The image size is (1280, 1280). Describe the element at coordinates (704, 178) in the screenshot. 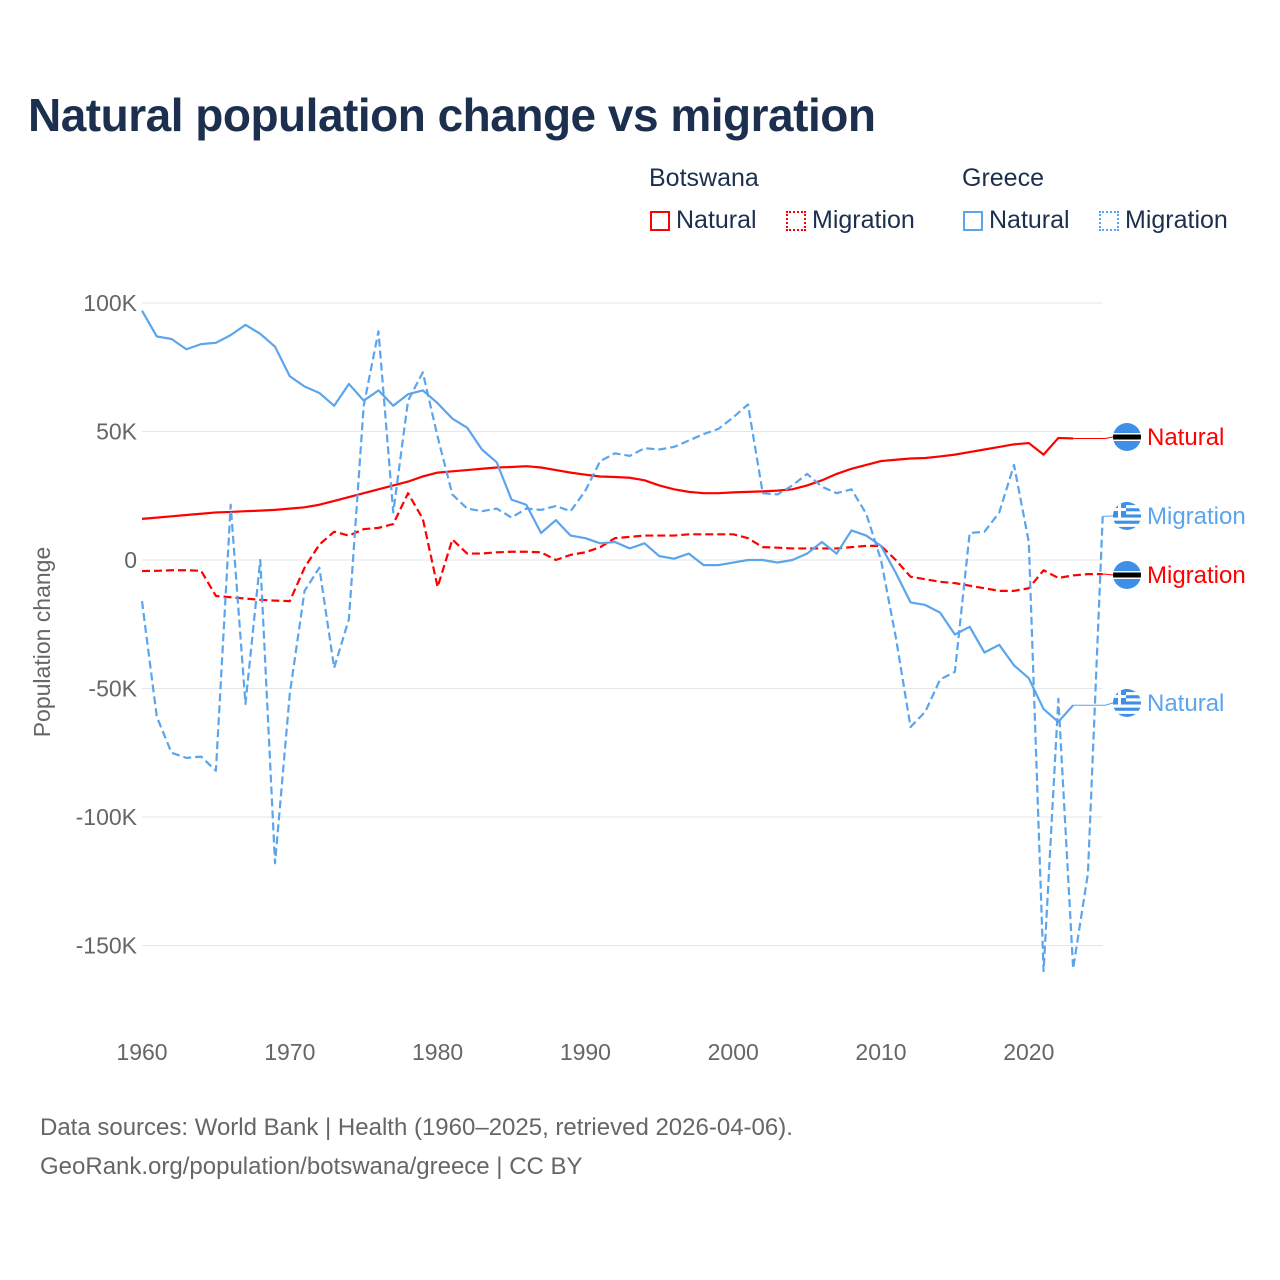

I see `legend-group-botswana: Botswana` at that location.